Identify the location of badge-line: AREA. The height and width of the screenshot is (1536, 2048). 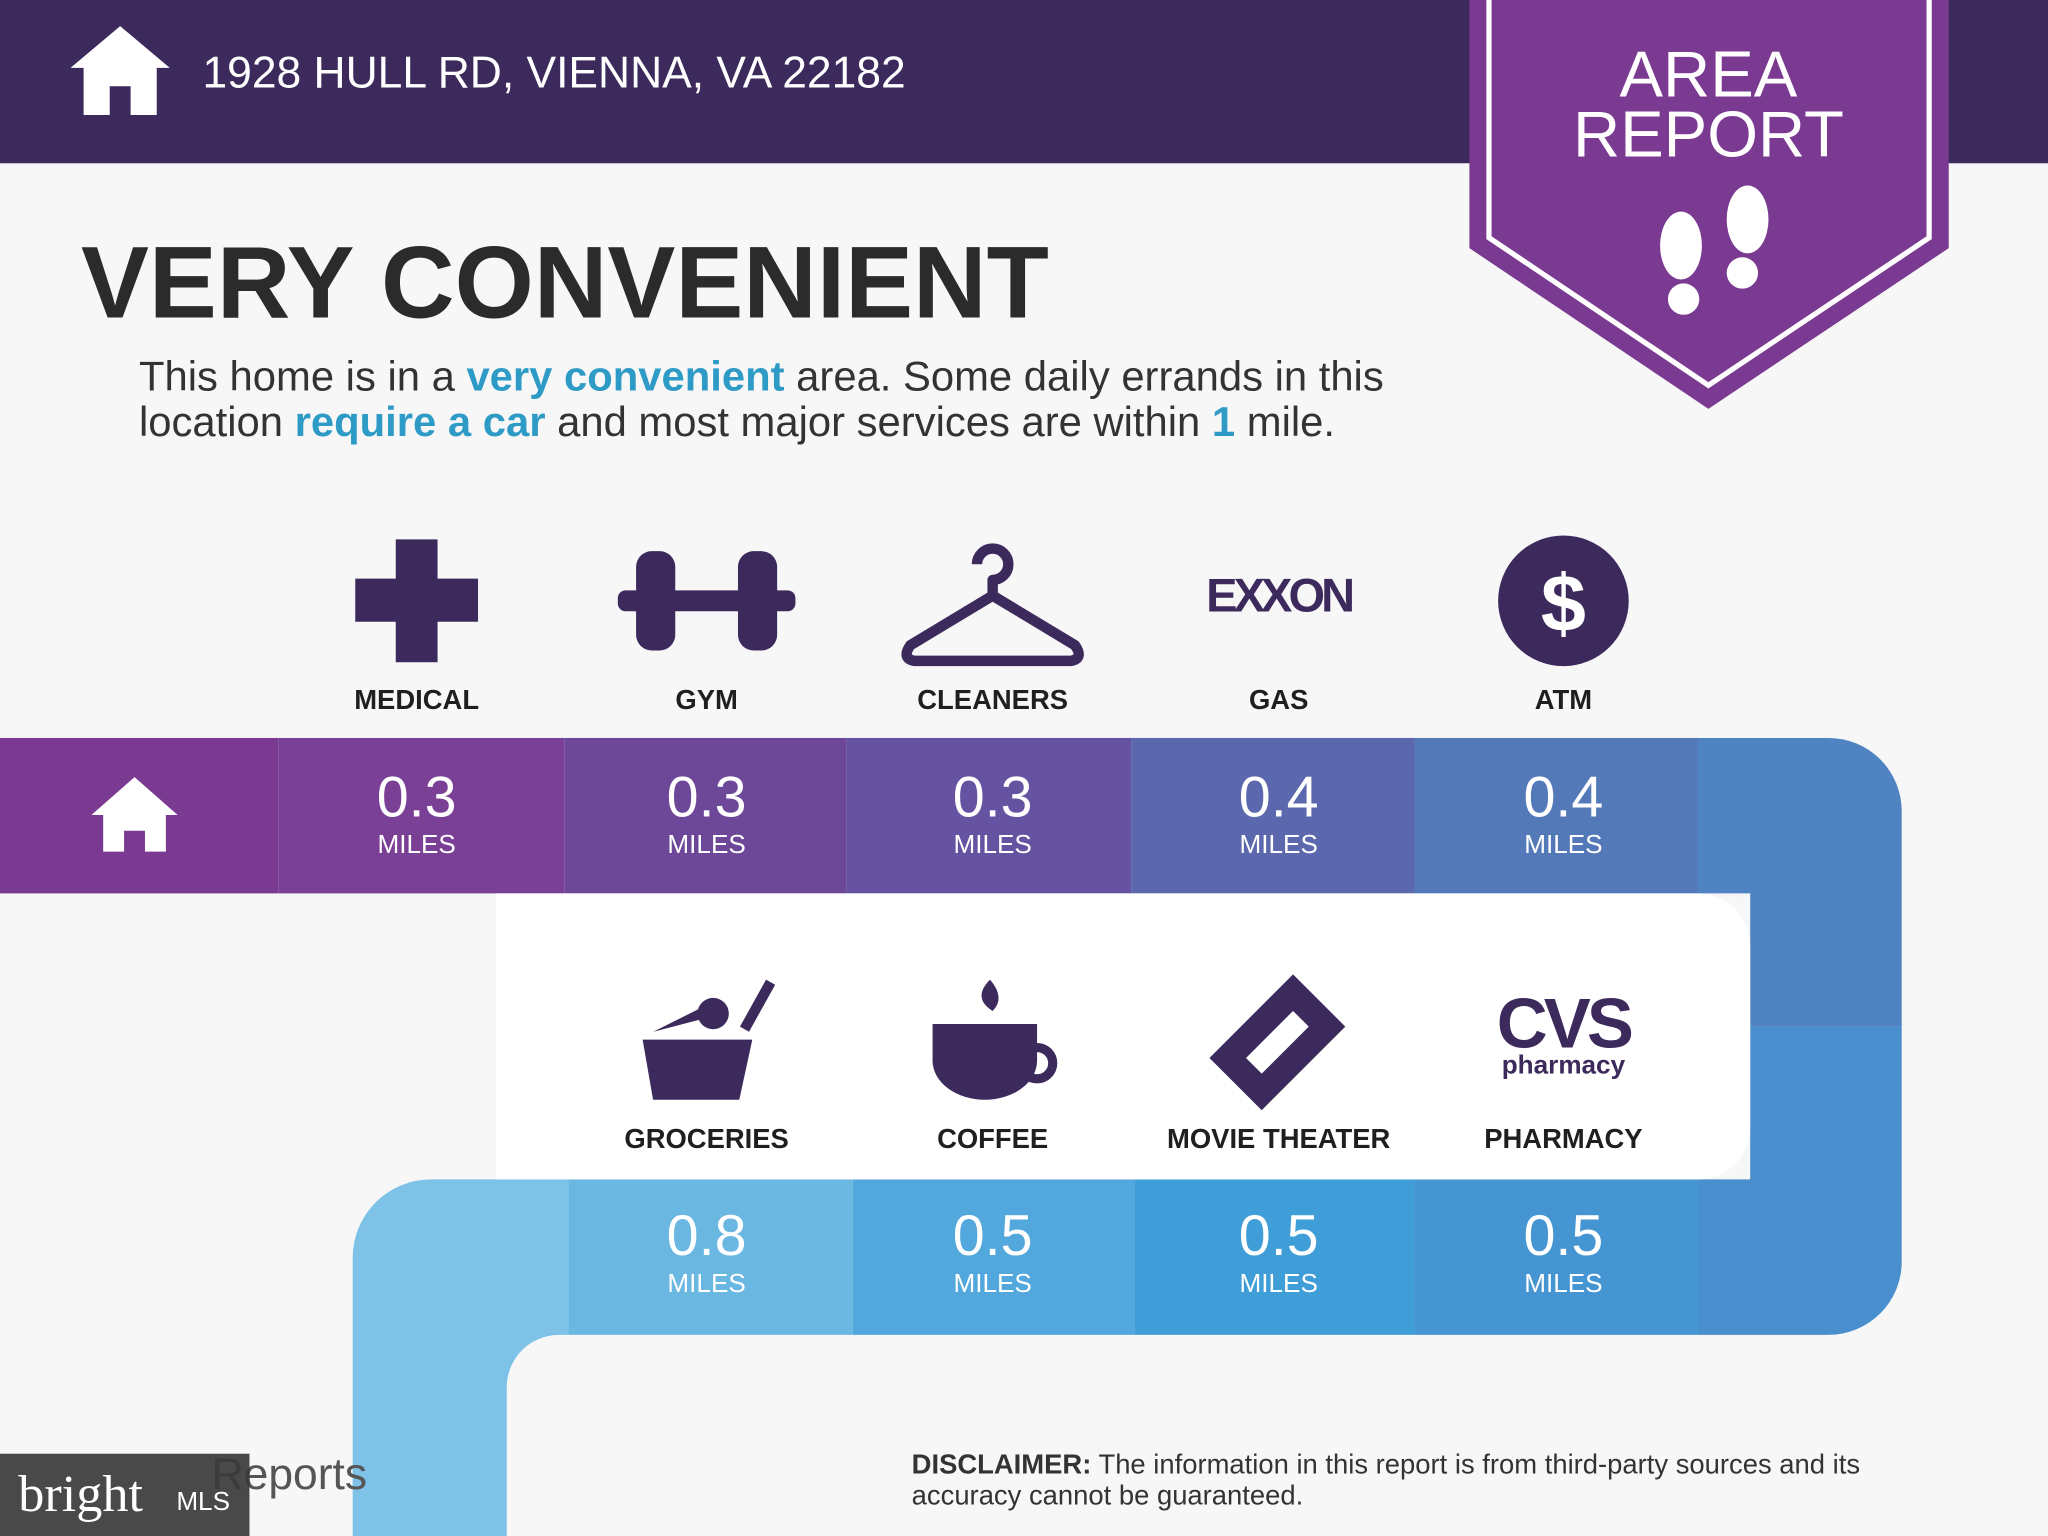
(1708, 74).